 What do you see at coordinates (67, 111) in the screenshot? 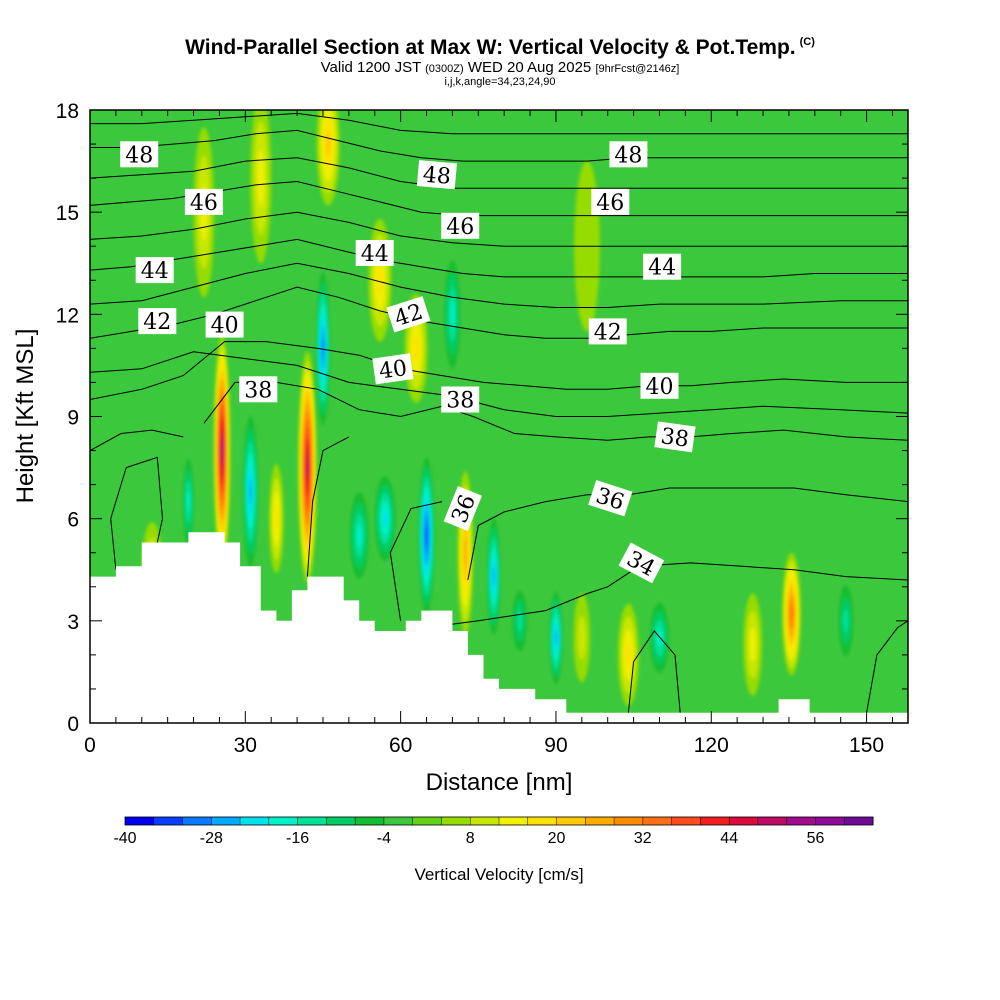
I see `y-tick-label: 18` at bounding box center [67, 111].